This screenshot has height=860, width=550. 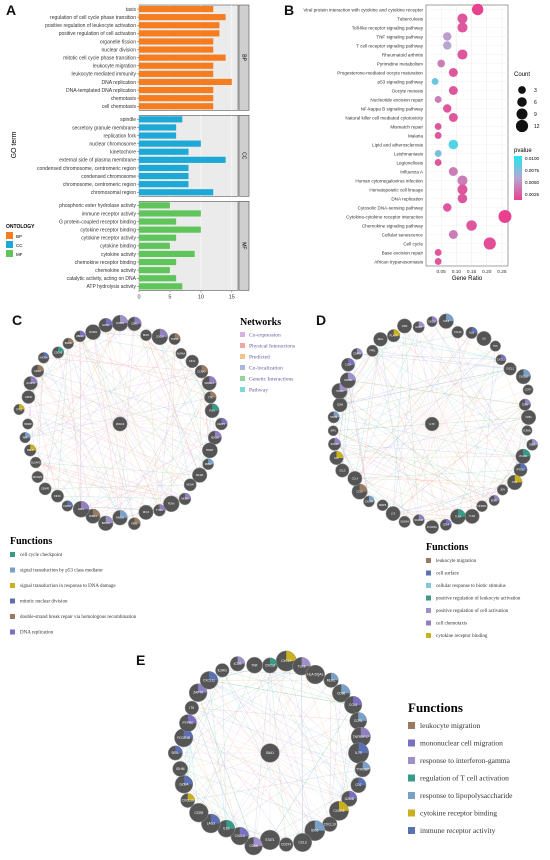 I want to click on network-node-label: IL2RG, so click(x=223, y=670).